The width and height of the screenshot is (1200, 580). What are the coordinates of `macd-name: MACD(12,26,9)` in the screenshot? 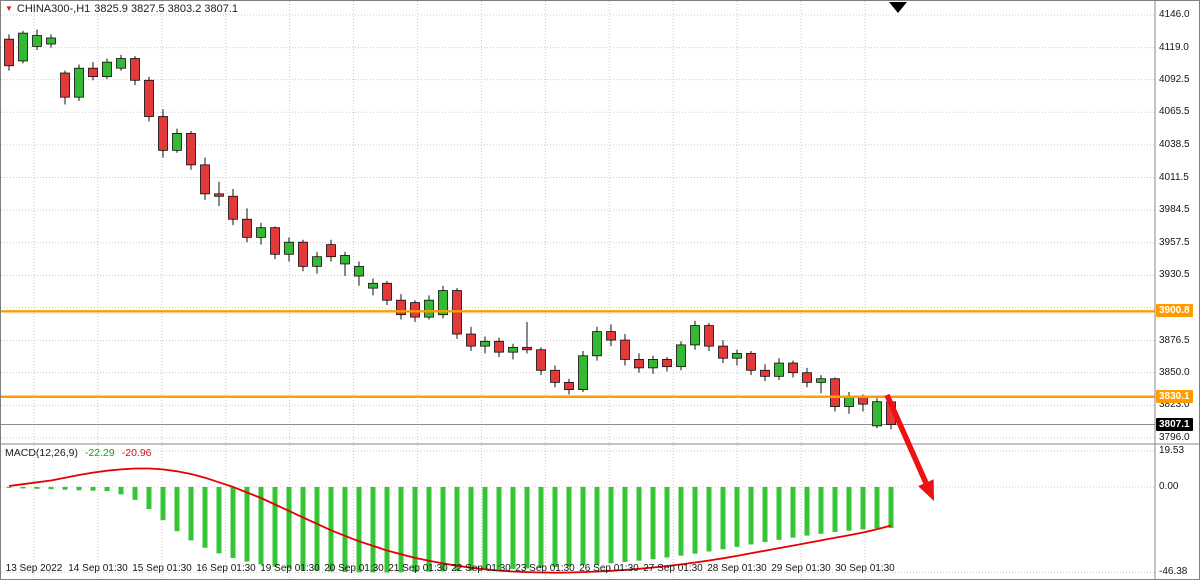 It's located at (41, 453).